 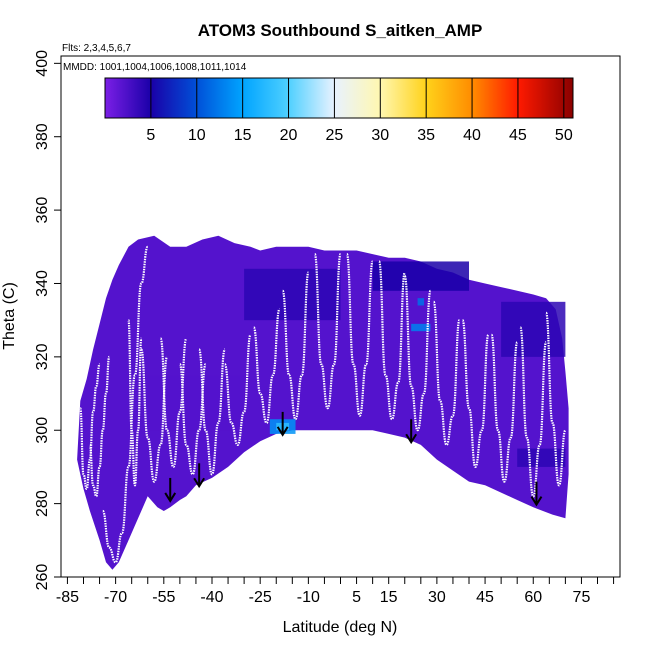 What do you see at coordinates (42, 136) in the screenshot?
I see `y-tick-label: 380` at bounding box center [42, 136].